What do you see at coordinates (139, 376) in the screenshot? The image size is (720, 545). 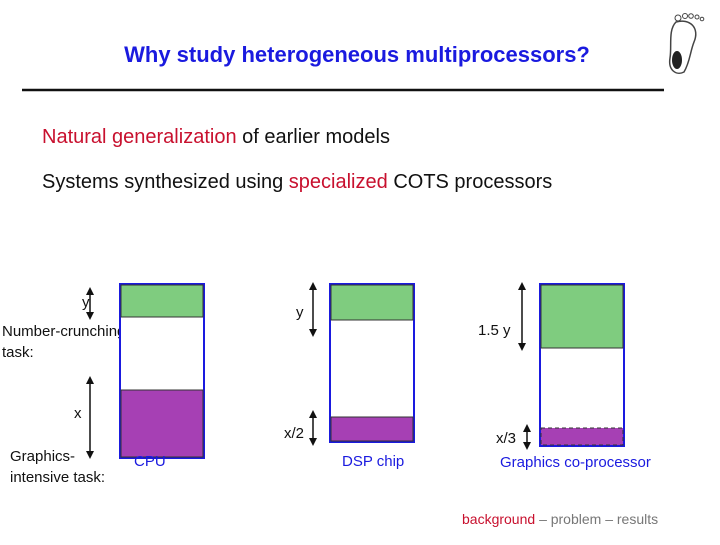 I see `cpu-block: y x CPU` at bounding box center [139, 376].